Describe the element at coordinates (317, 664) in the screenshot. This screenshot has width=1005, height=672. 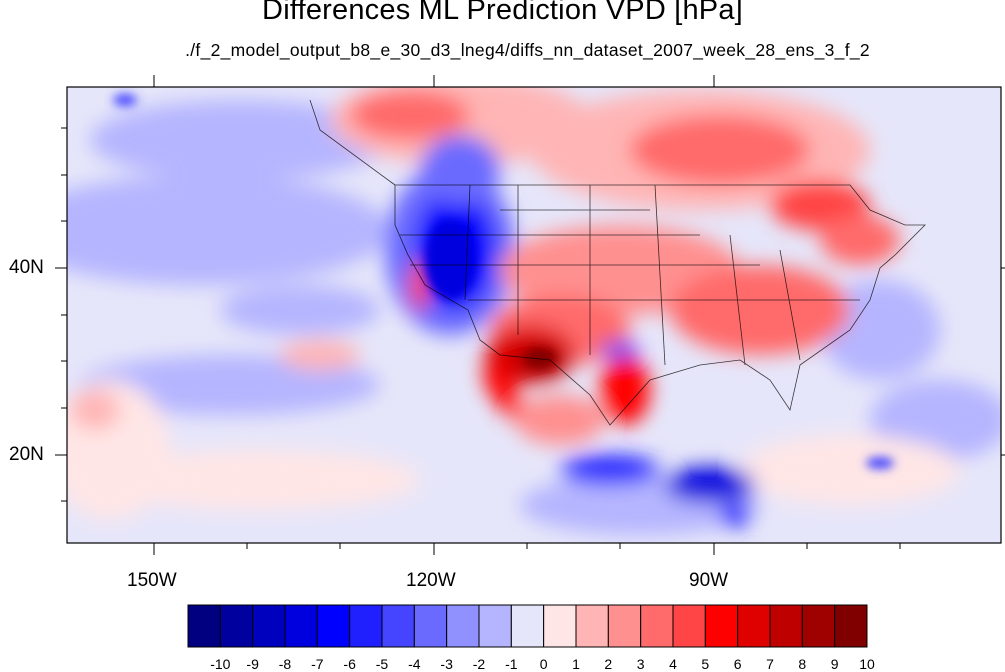
I see `colorbar-label: -7` at that location.